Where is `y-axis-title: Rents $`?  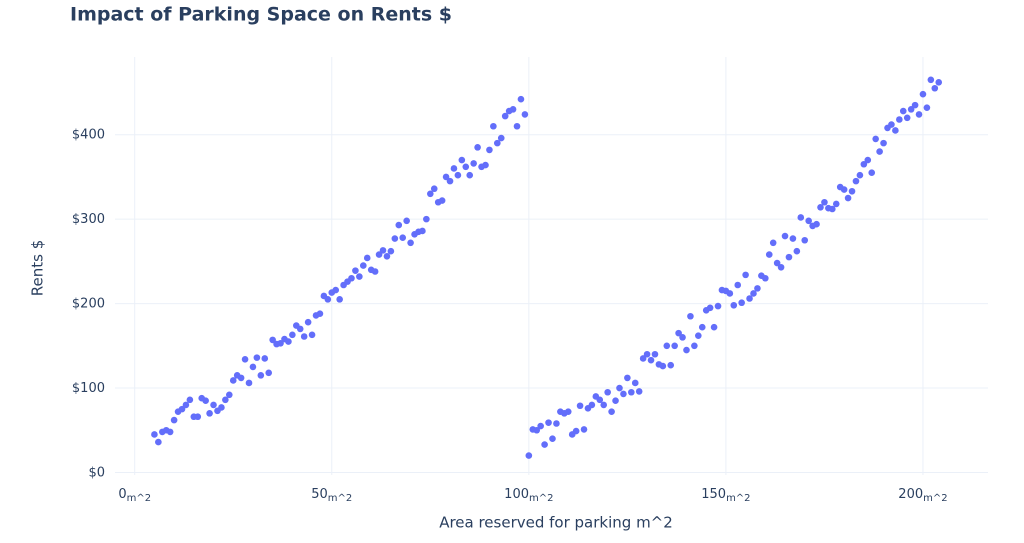
y-axis-title: Rents $ is located at coordinates (38, 268).